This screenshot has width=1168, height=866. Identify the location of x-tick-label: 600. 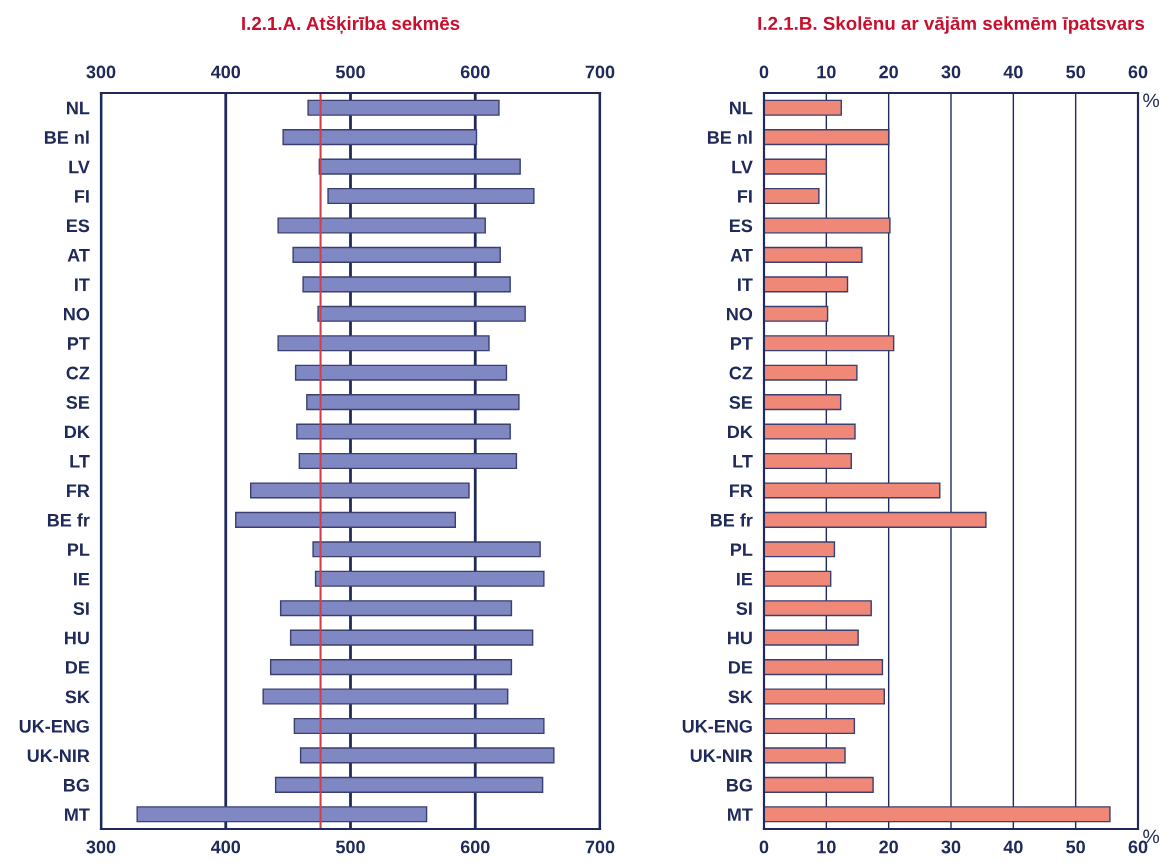
(475, 847).